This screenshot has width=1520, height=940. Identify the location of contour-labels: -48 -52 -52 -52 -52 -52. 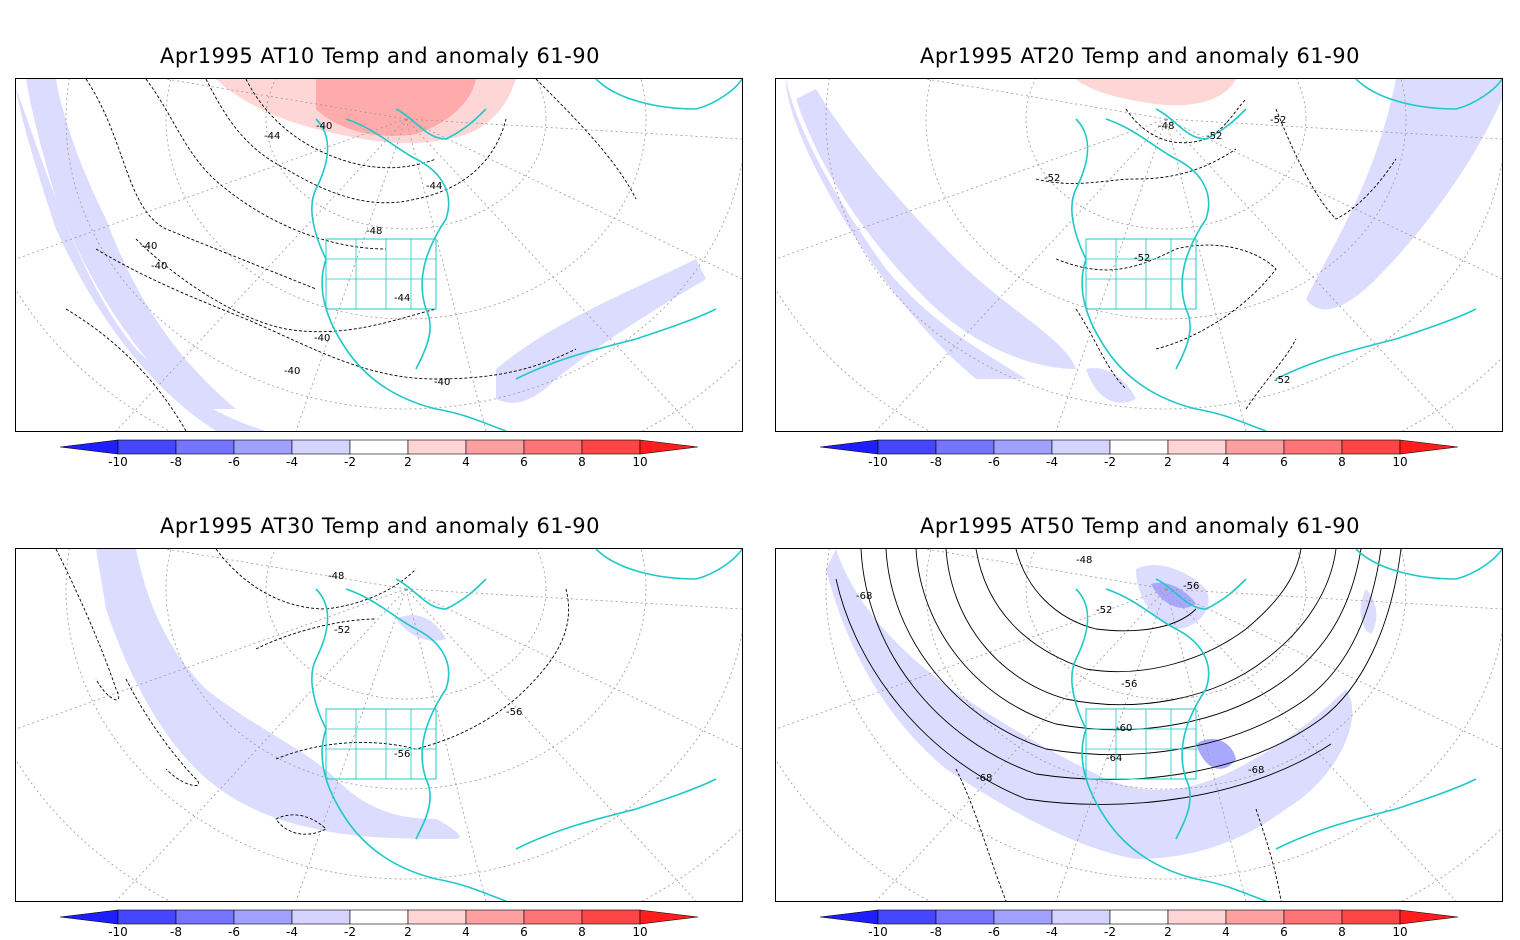
(1167, 250).